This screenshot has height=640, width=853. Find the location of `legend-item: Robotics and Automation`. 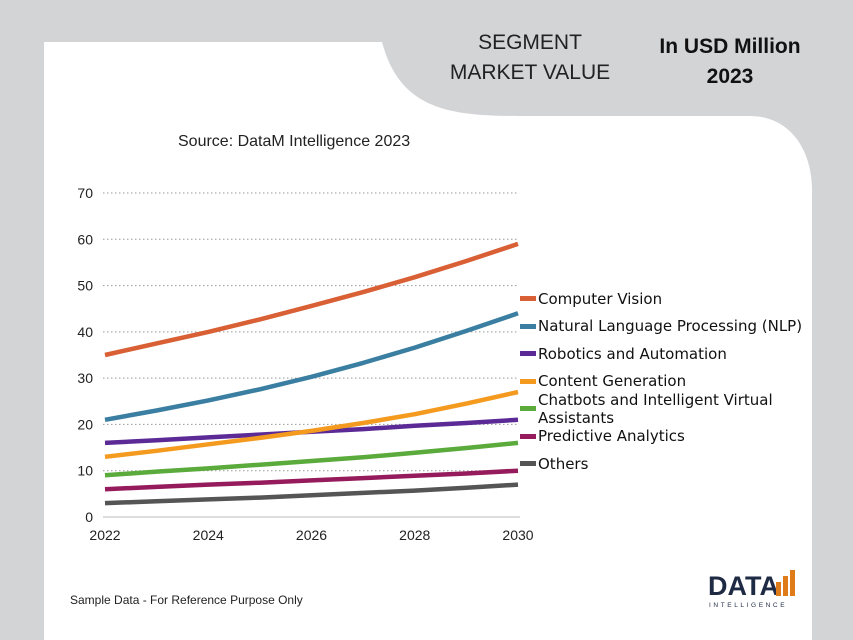

legend-item: Robotics and Automation is located at coordinates (686, 354).